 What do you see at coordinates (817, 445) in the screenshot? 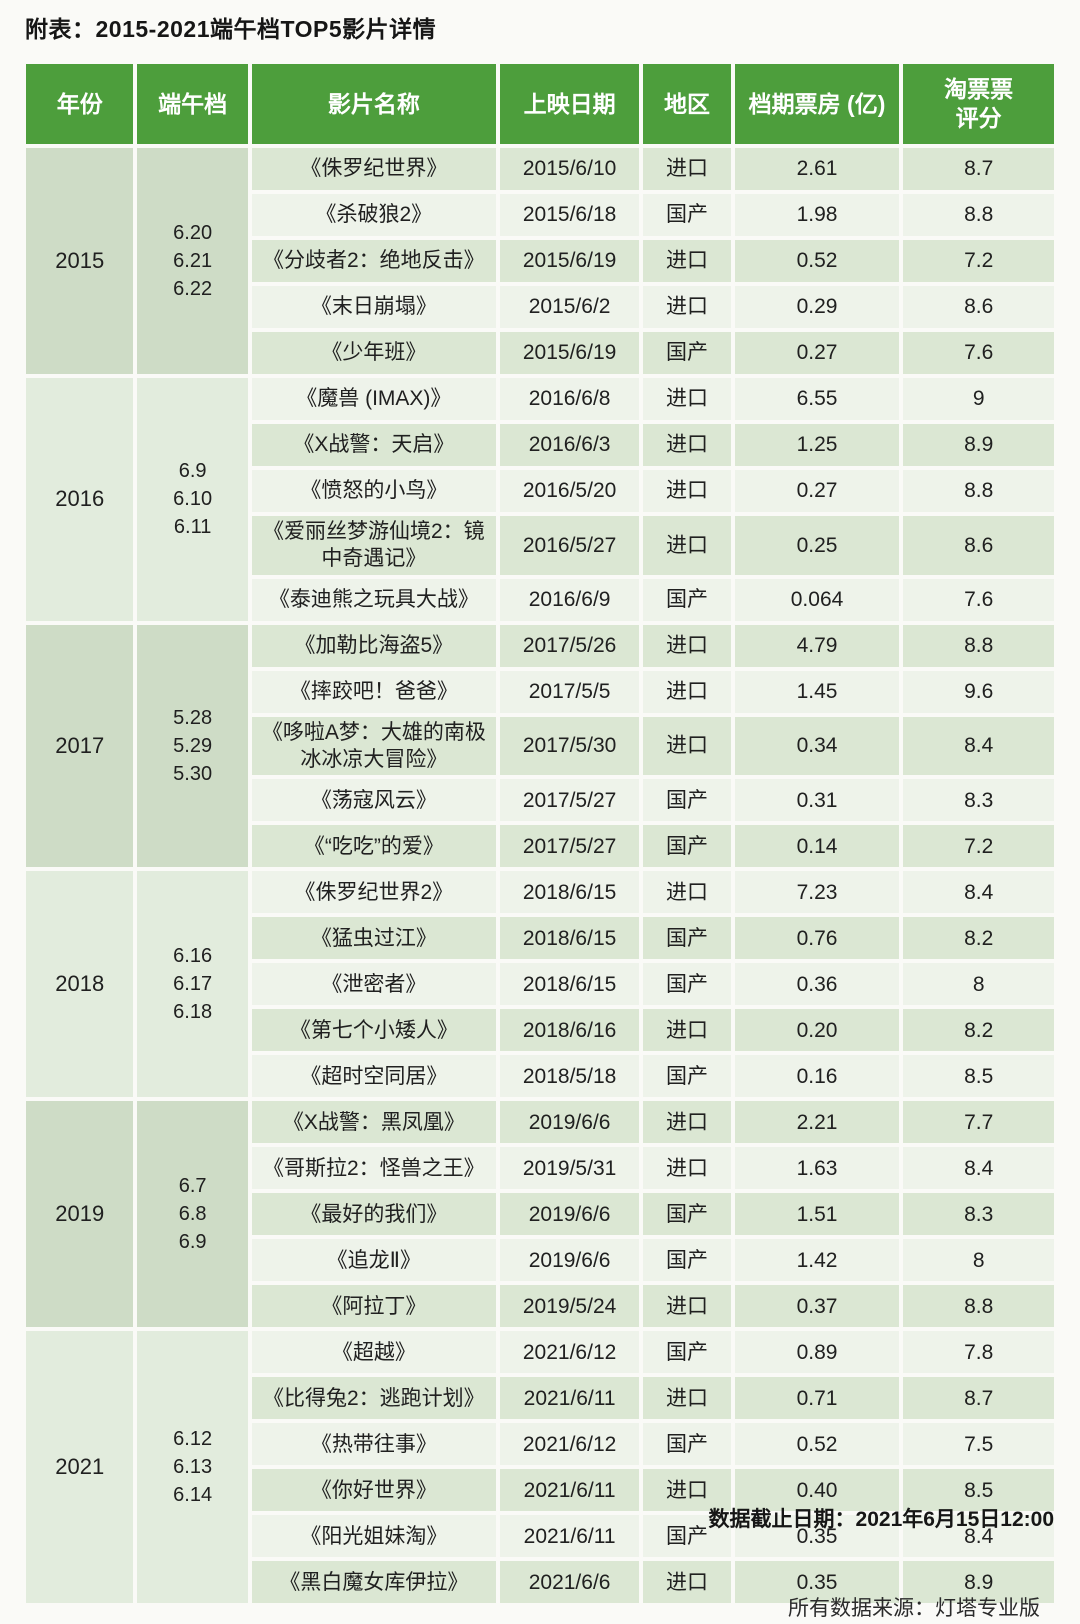
I see `boxoffice-cell: 1.25` at bounding box center [817, 445].